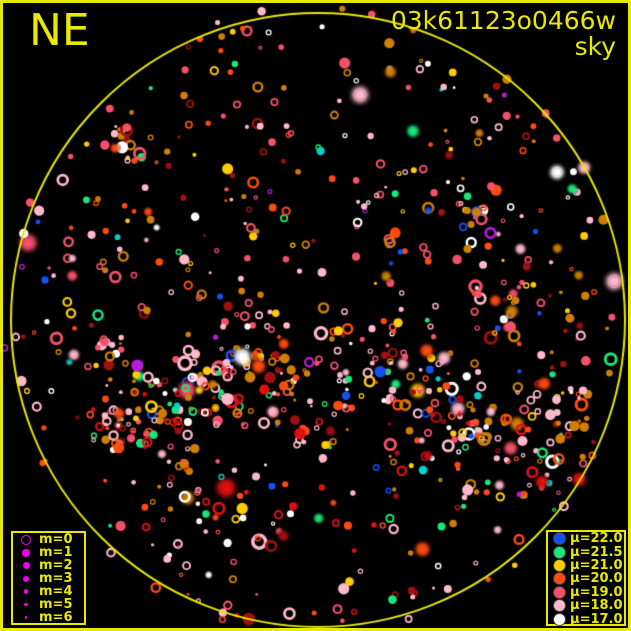  I want to click on magnitude-legend-row: m=1, so click(48, 552).